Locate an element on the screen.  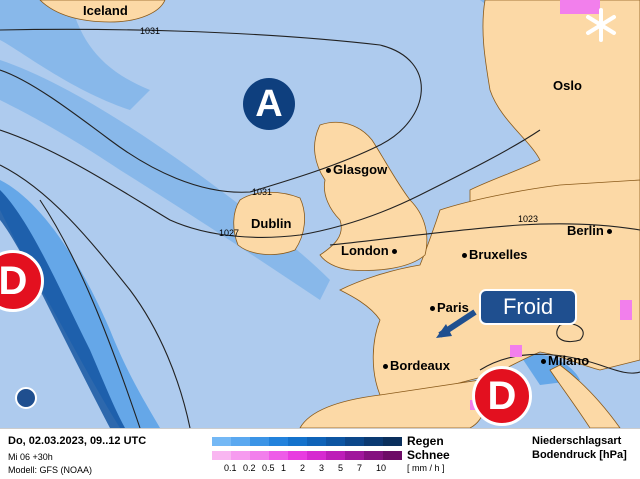
city-label: Paris is located at coordinates (449, 307).